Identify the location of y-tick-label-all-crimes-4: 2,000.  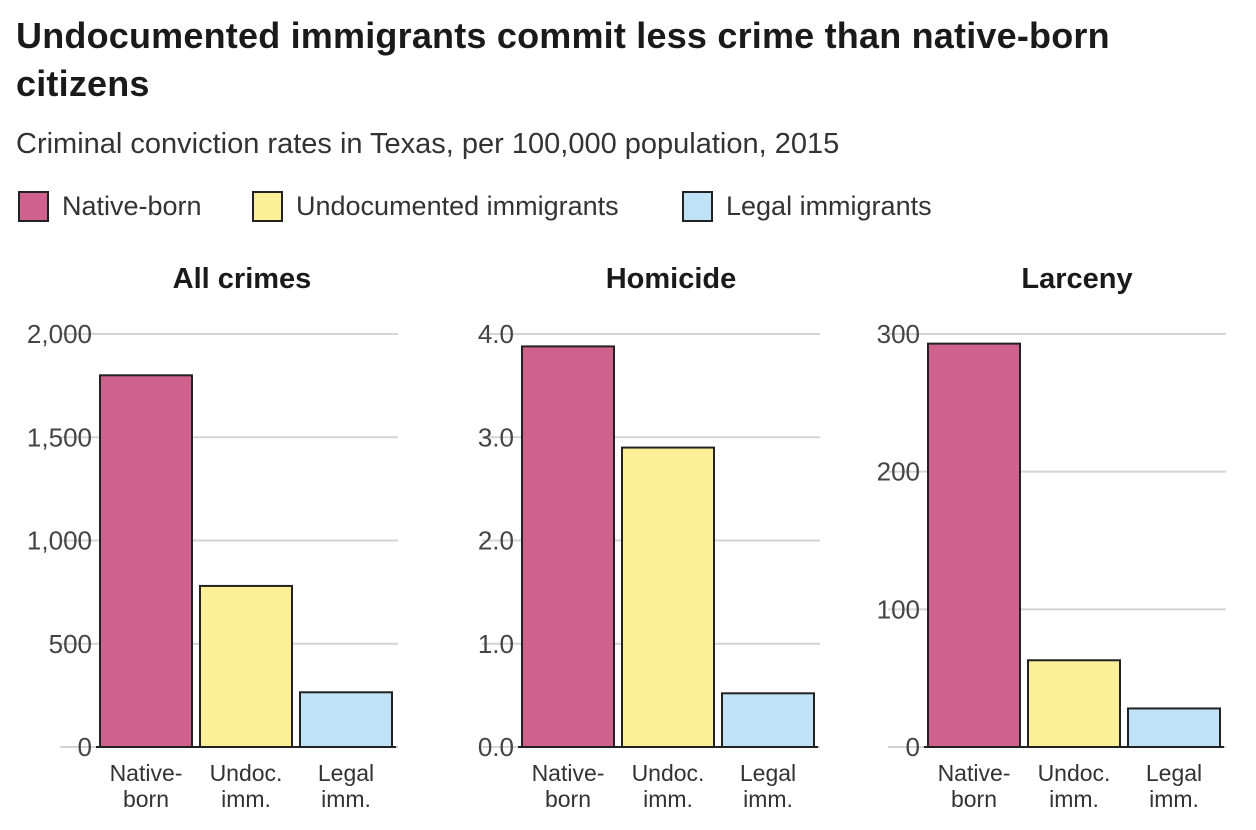
(59, 334).